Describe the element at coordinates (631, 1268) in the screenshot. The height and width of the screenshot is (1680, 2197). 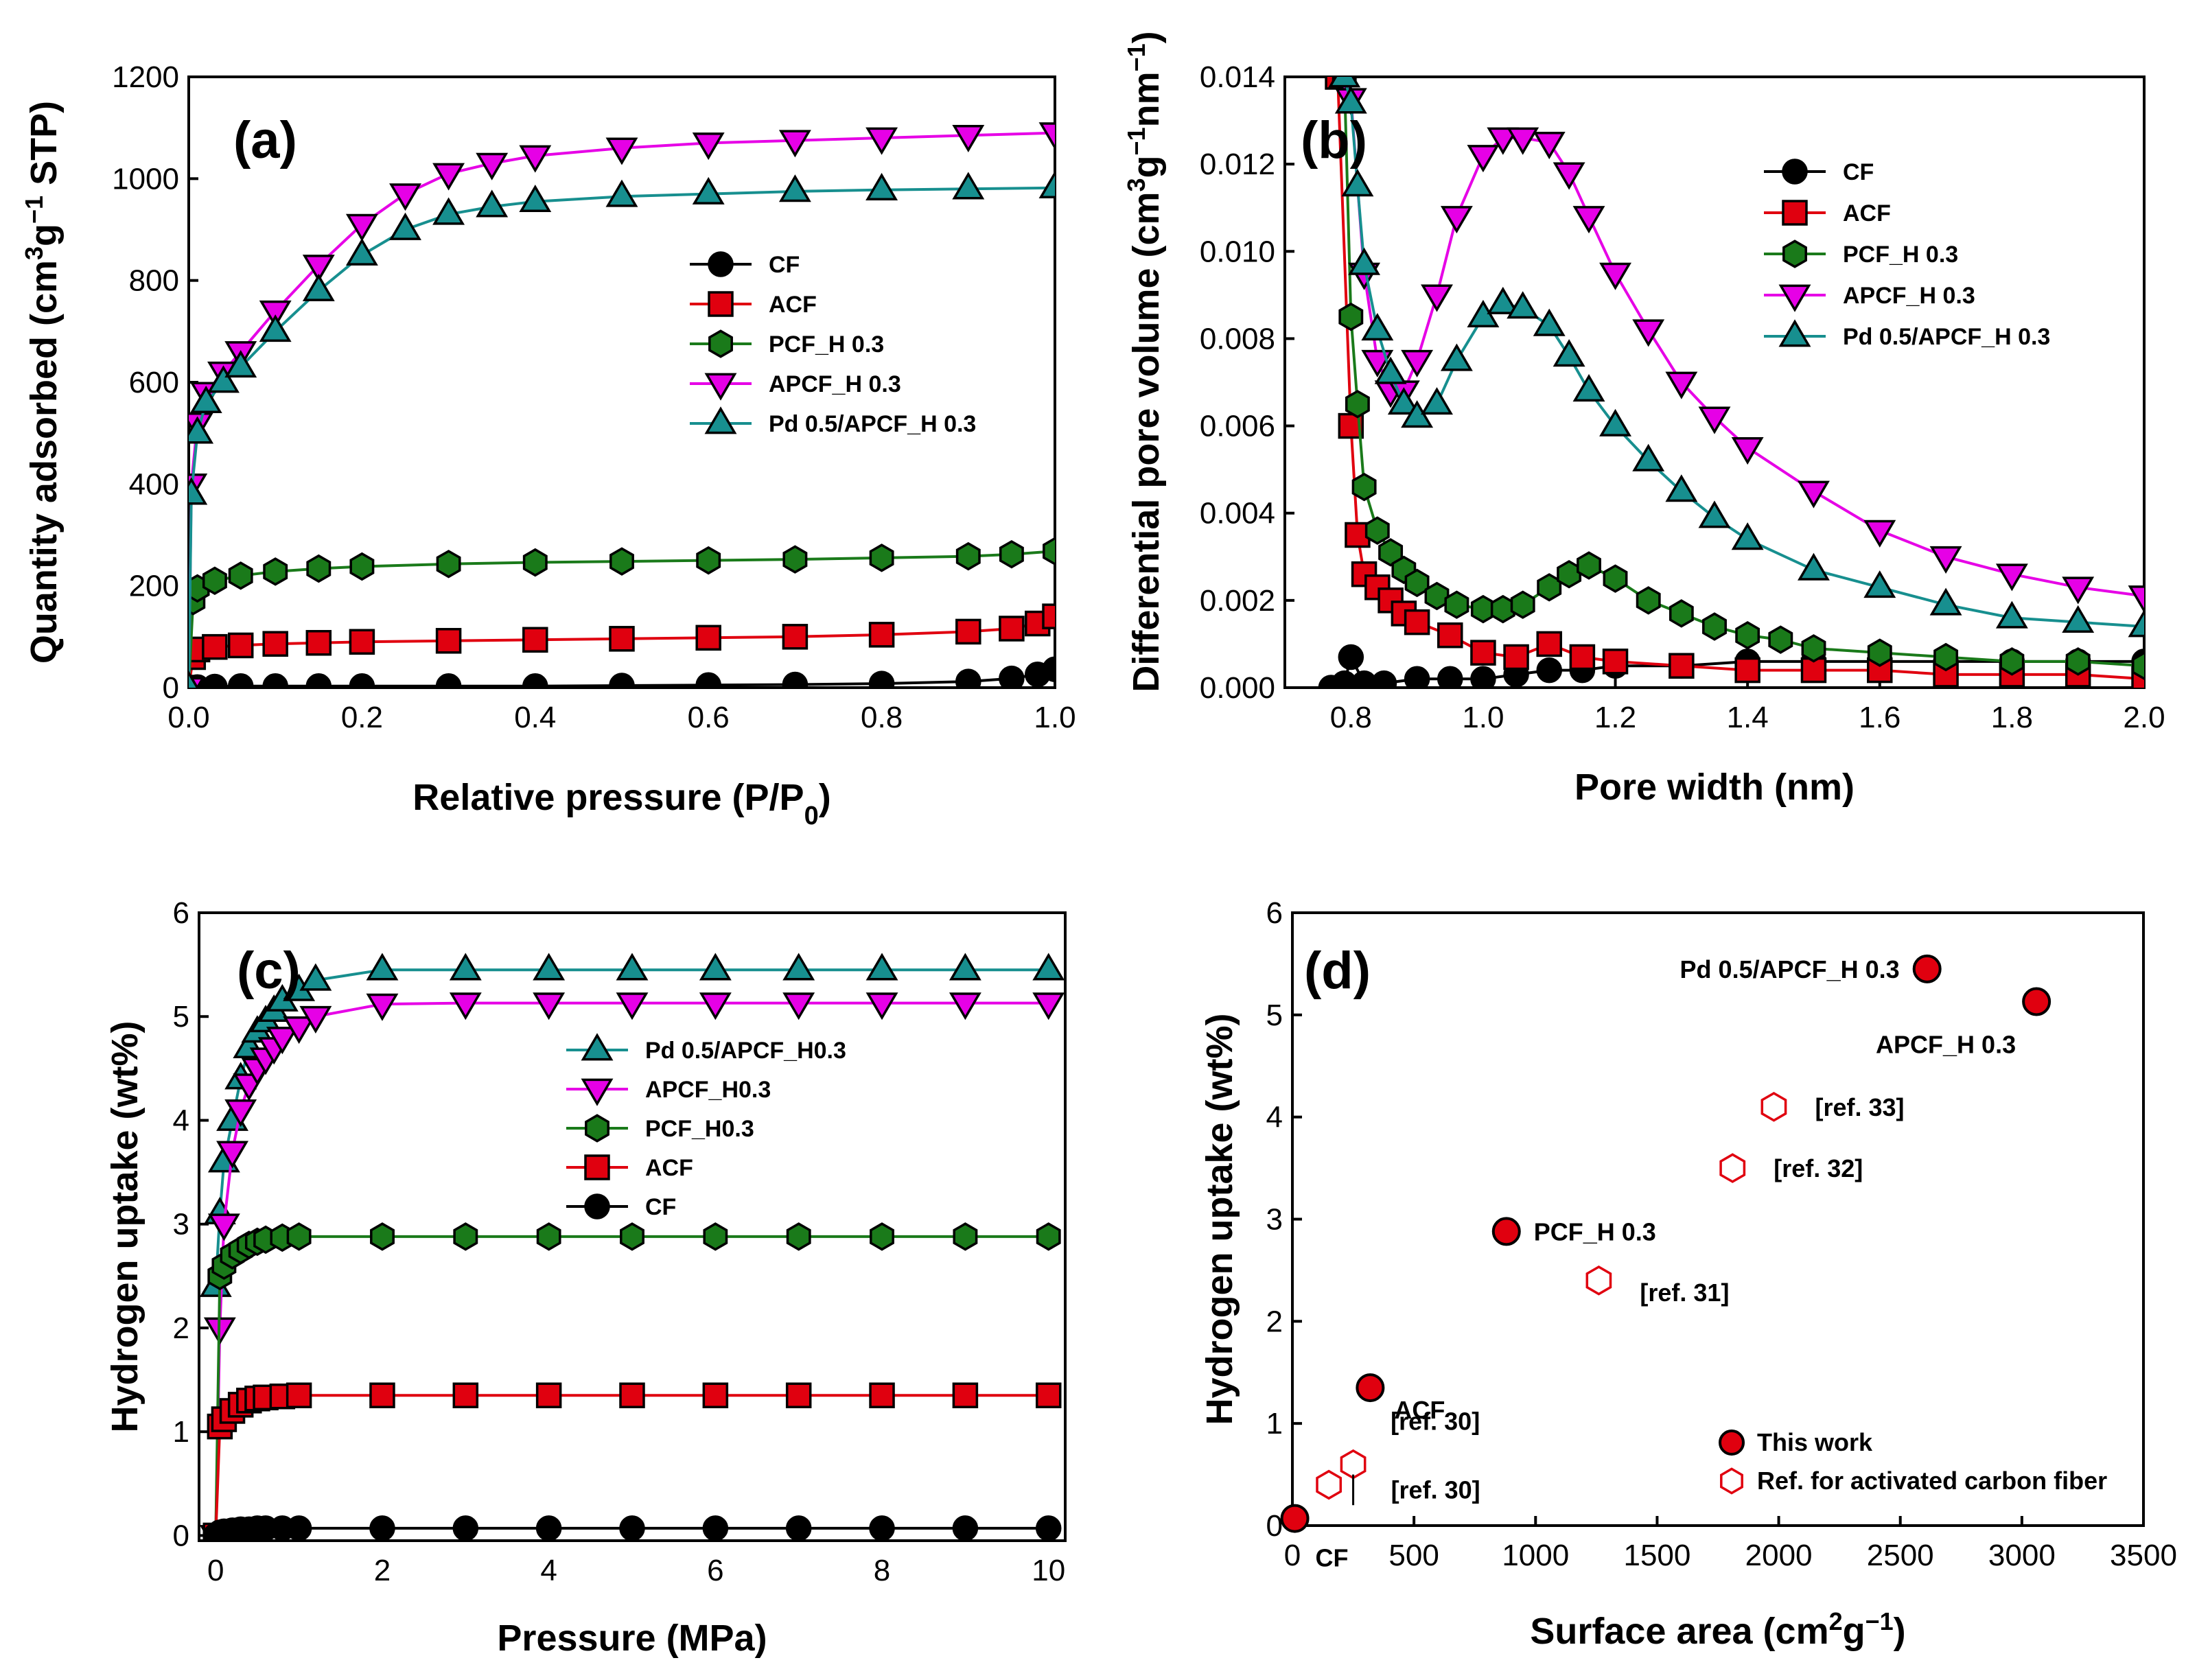
I see `series-line` at that location.